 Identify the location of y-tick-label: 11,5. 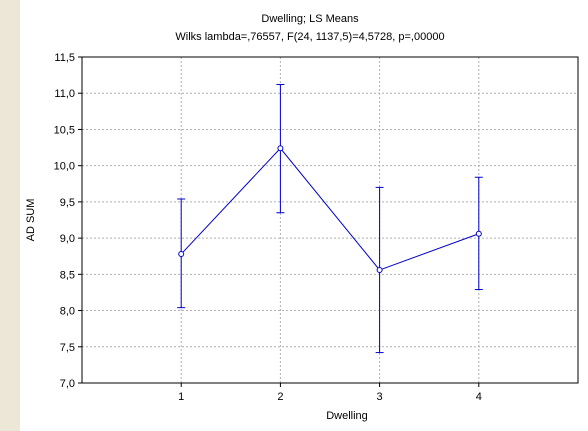
(64, 58).